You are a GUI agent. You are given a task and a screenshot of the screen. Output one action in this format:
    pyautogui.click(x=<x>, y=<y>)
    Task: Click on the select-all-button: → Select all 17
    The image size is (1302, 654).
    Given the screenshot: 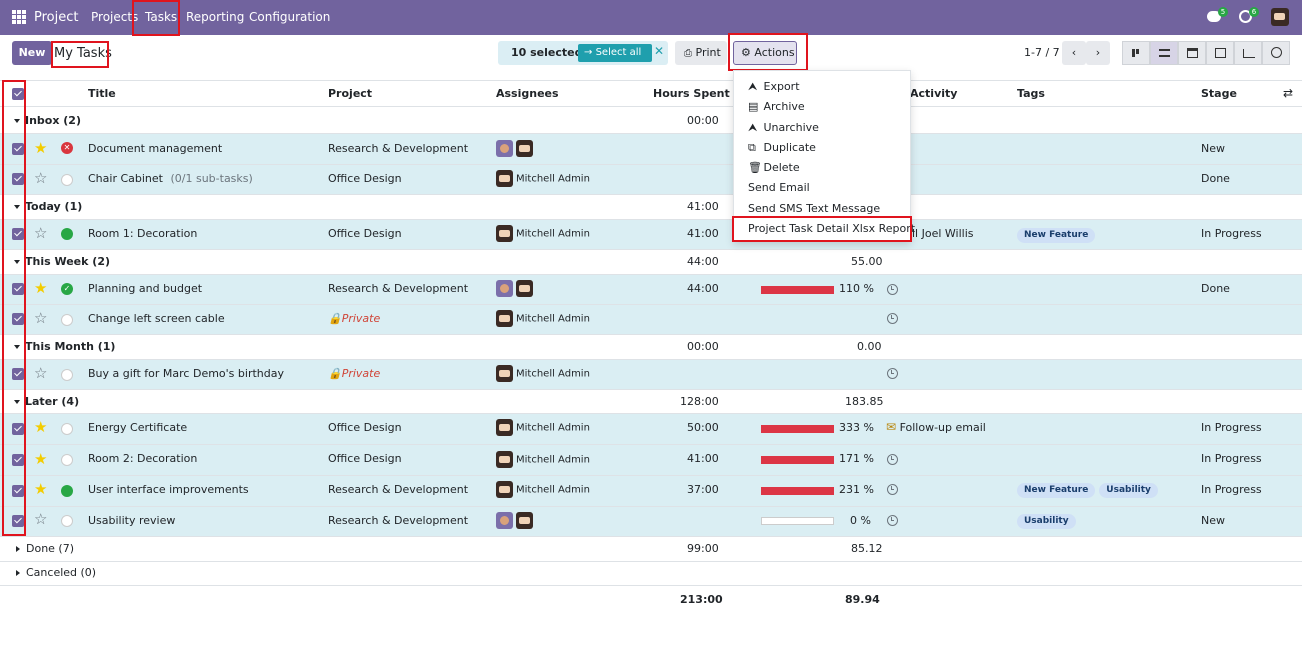 What is the action you would take?
    pyautogui.click(x=615, y=60)
    